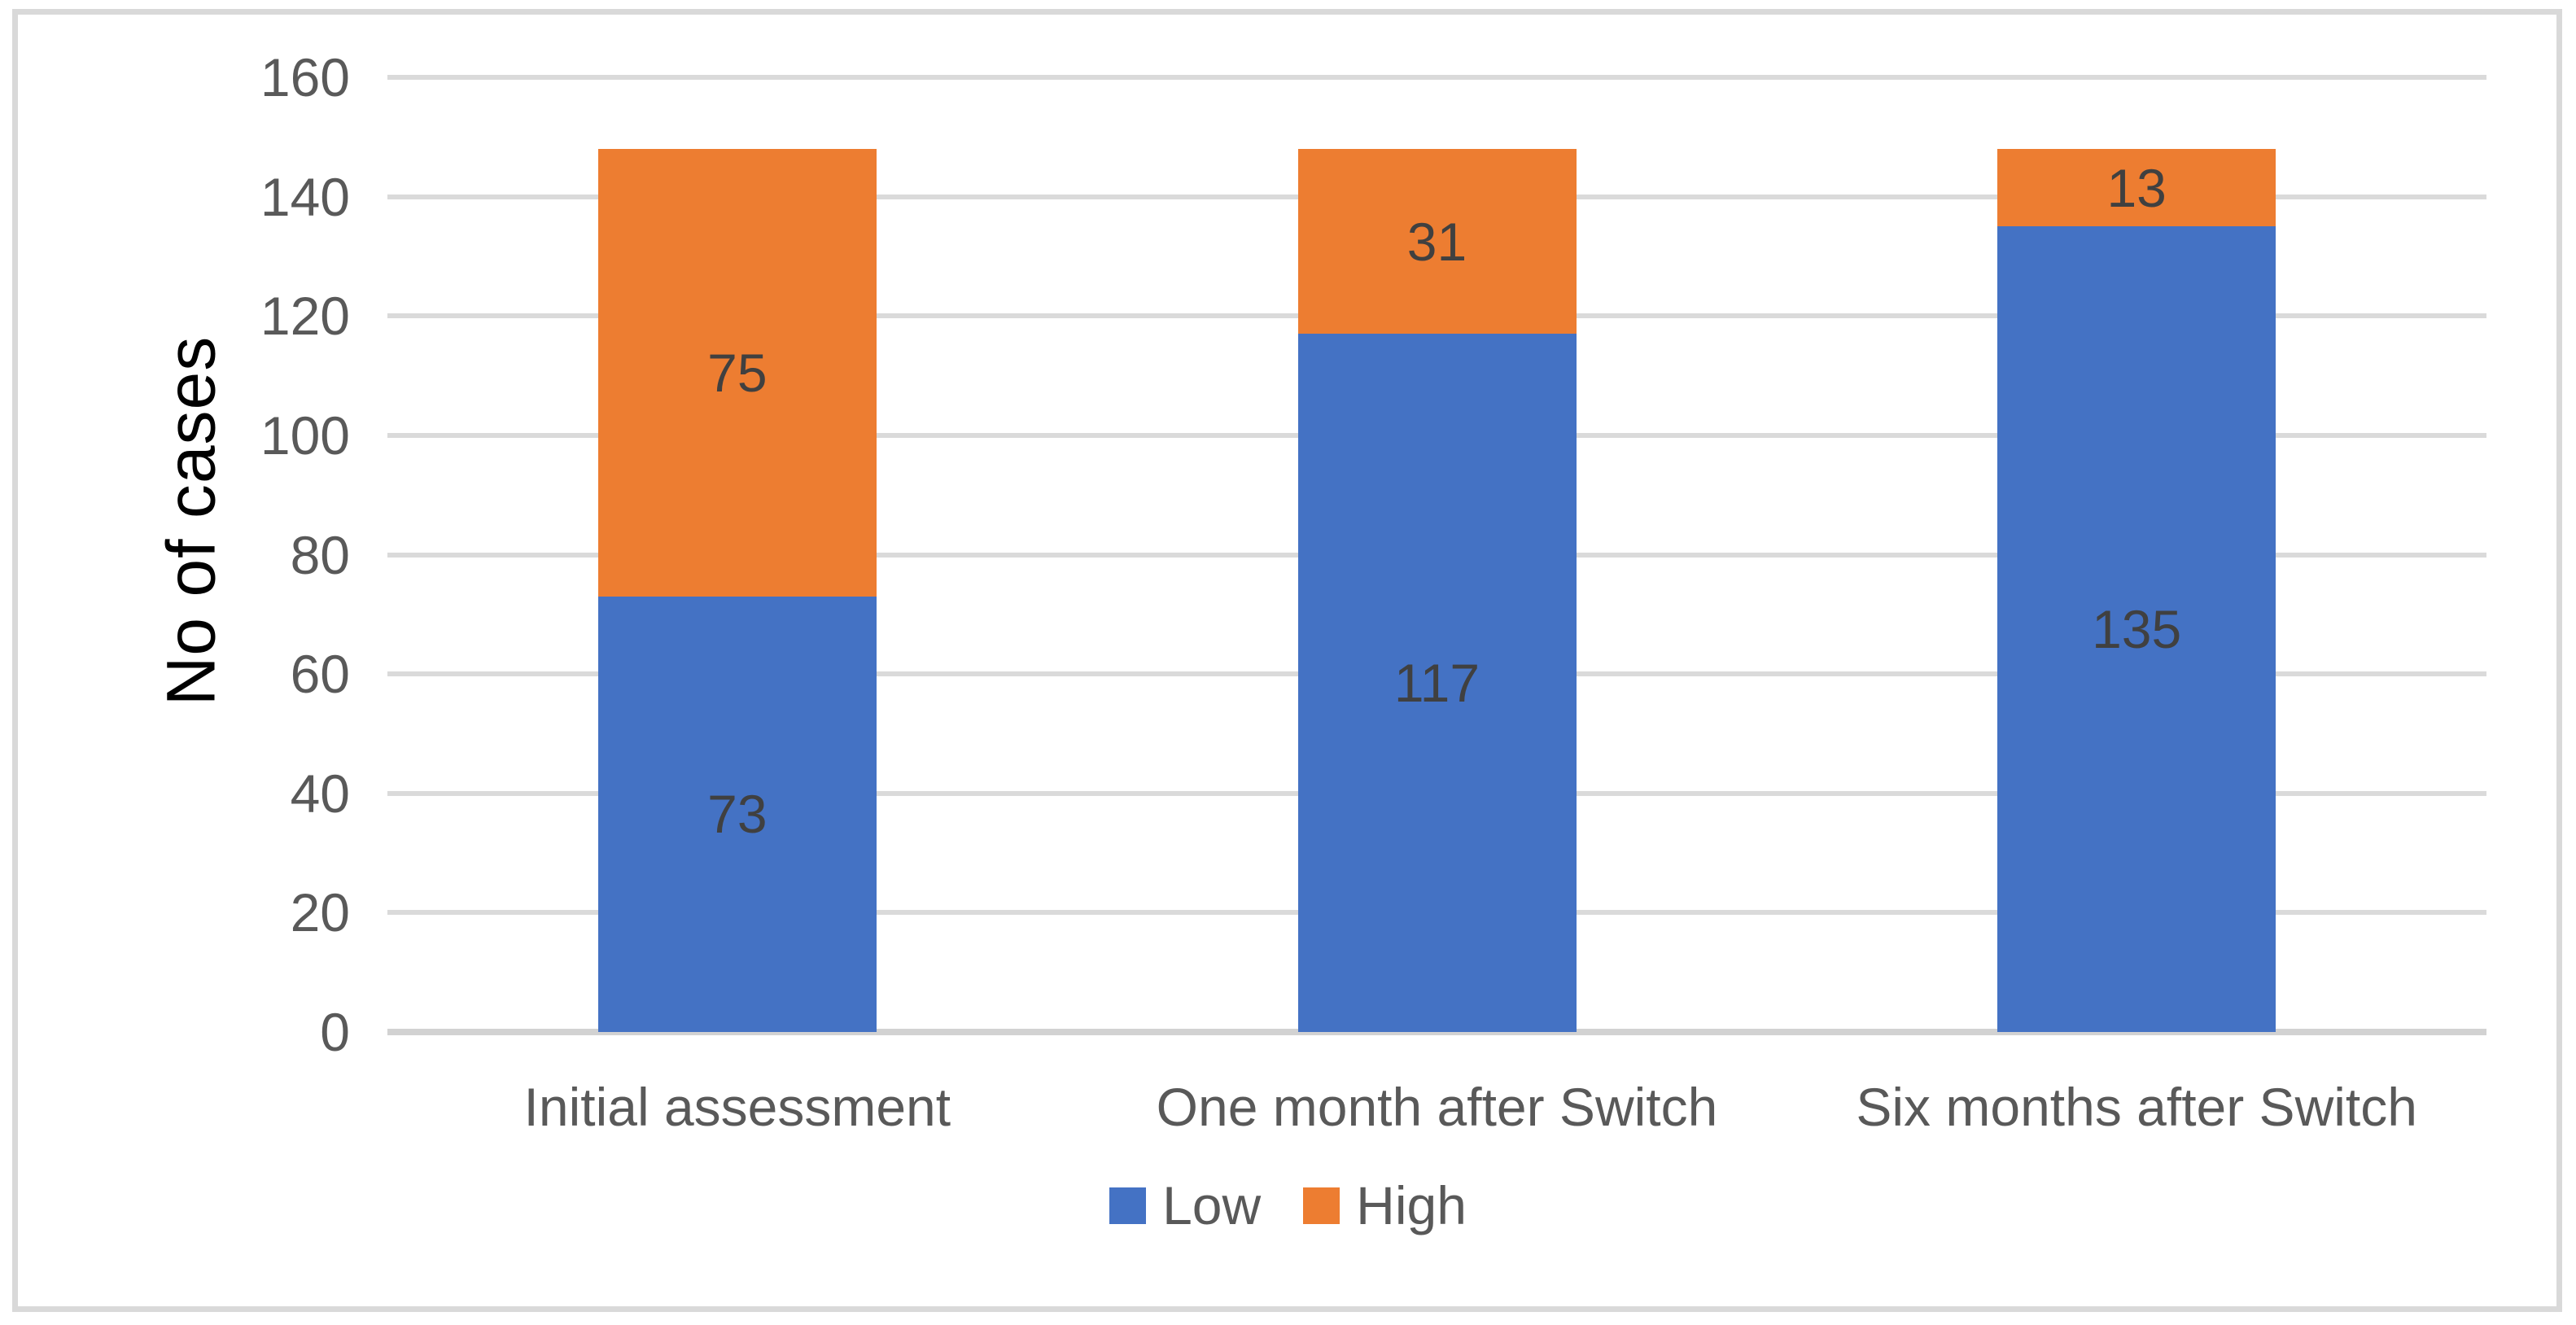 The image size is (2576, 1325). What do you see at coordinates (1436, 1032) in the screenshot?
I see `x-axis-line` at bounding box center [1436, 1032].